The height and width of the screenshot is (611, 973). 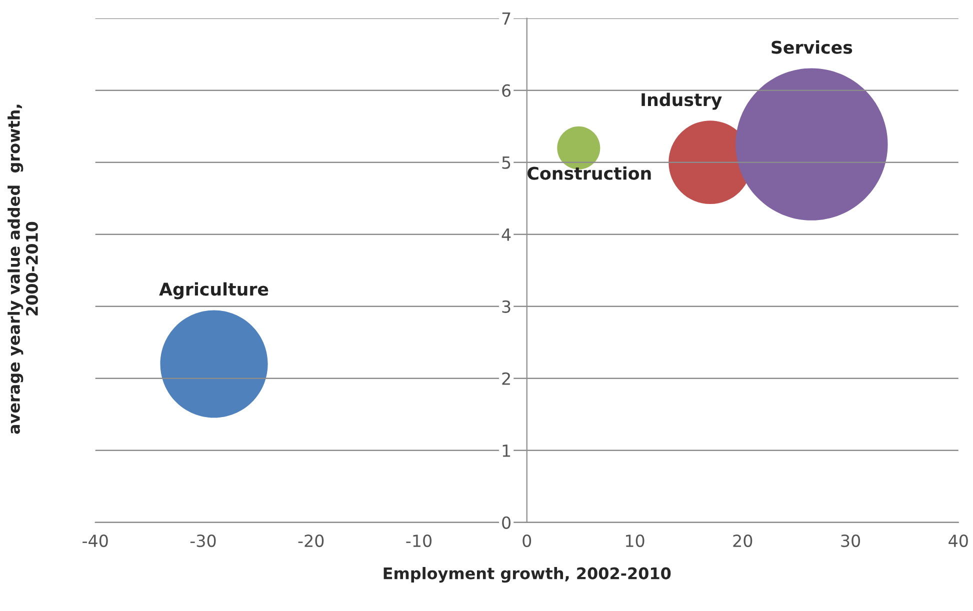 I want to click on y-tick-label: 7, so click(x=506, y=18).